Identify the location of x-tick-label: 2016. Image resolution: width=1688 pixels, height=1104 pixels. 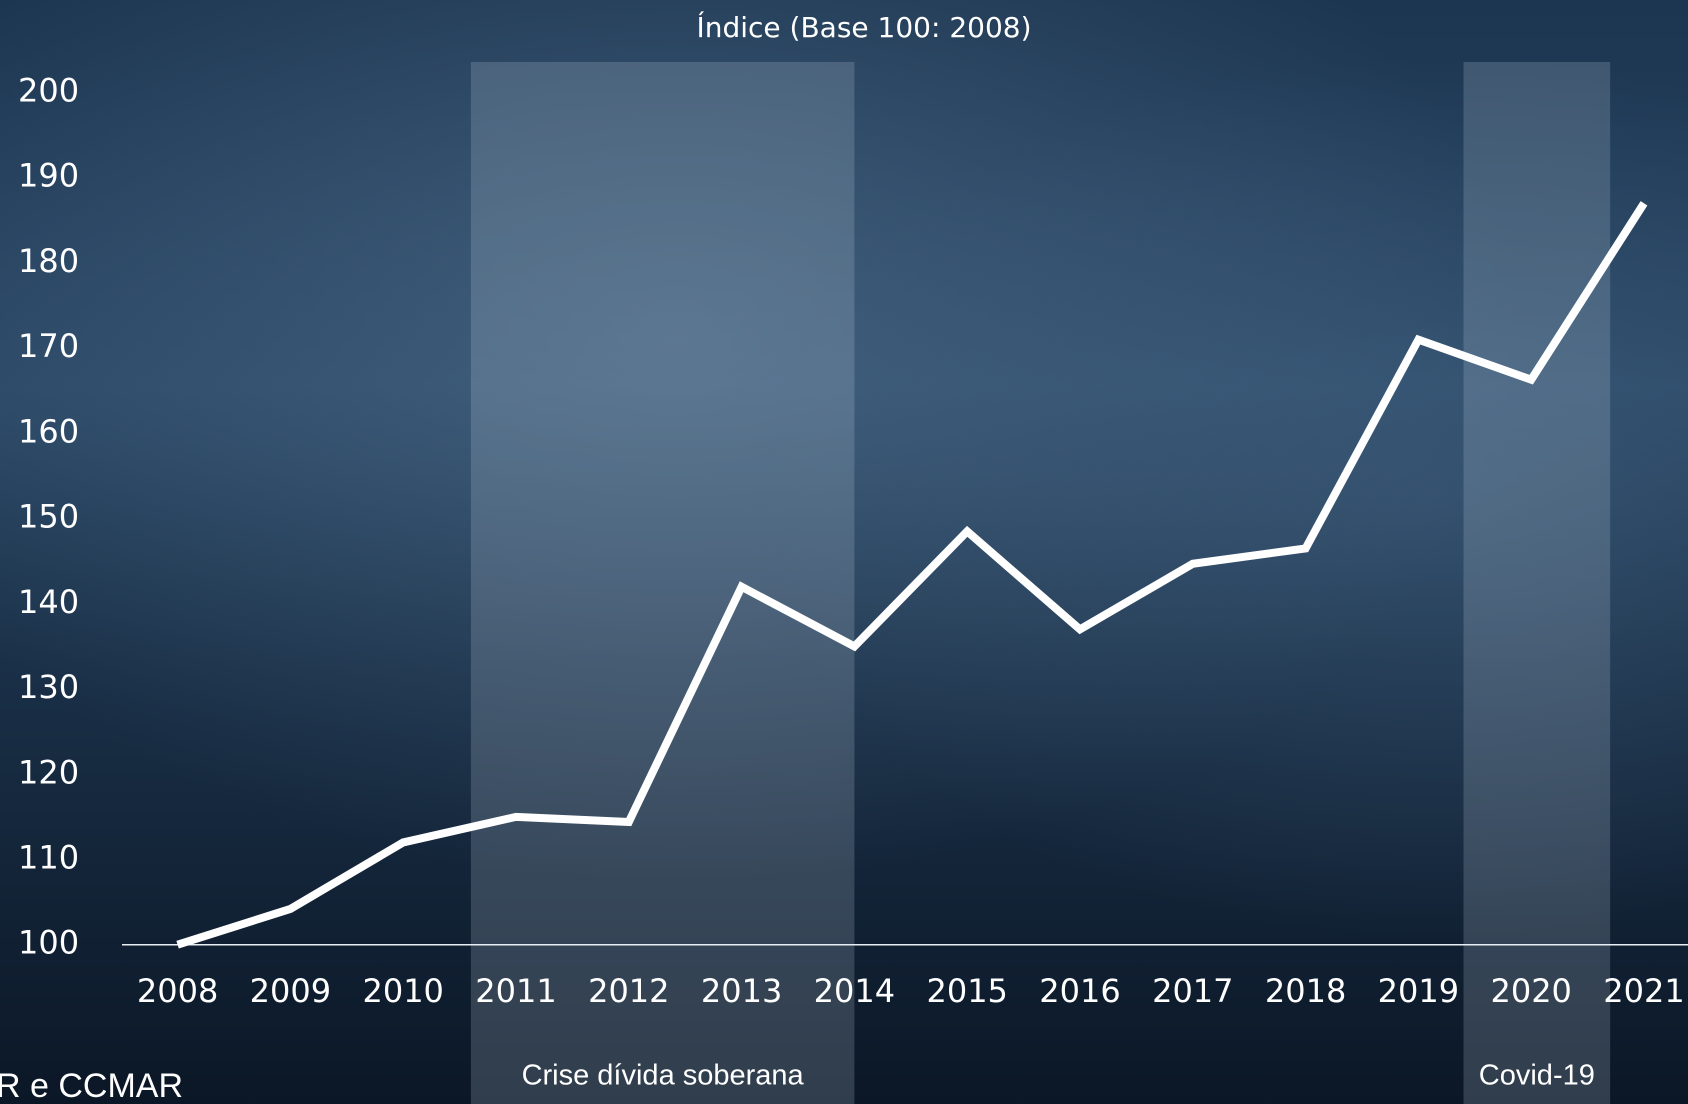
(1079, 991).